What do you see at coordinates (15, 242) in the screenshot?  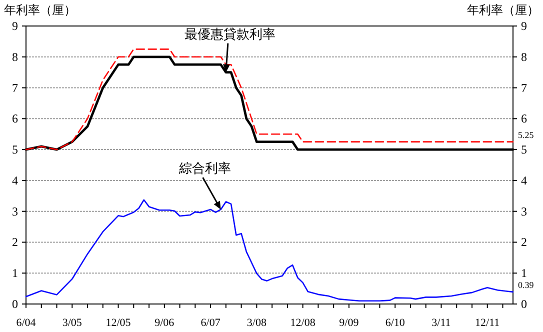 I see `y-tick-label: 2` at bounding box center [15, 242].